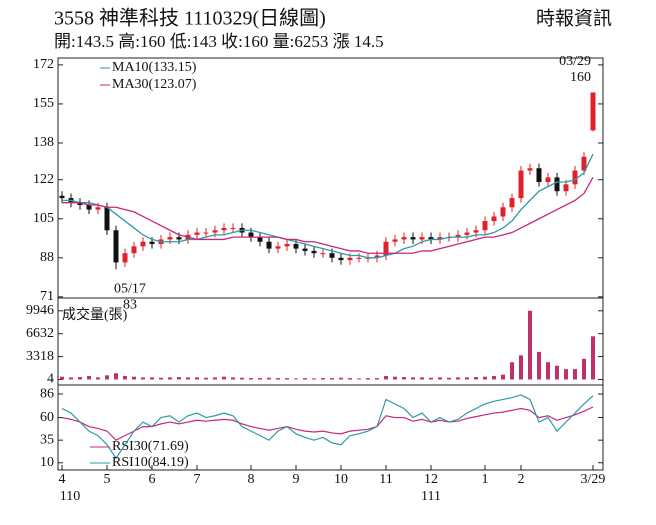 The height and width of the screenshot is (525, 656). Describe the element at coordinates (328, 215) in the screenshot. I see `ma-line` at that location.